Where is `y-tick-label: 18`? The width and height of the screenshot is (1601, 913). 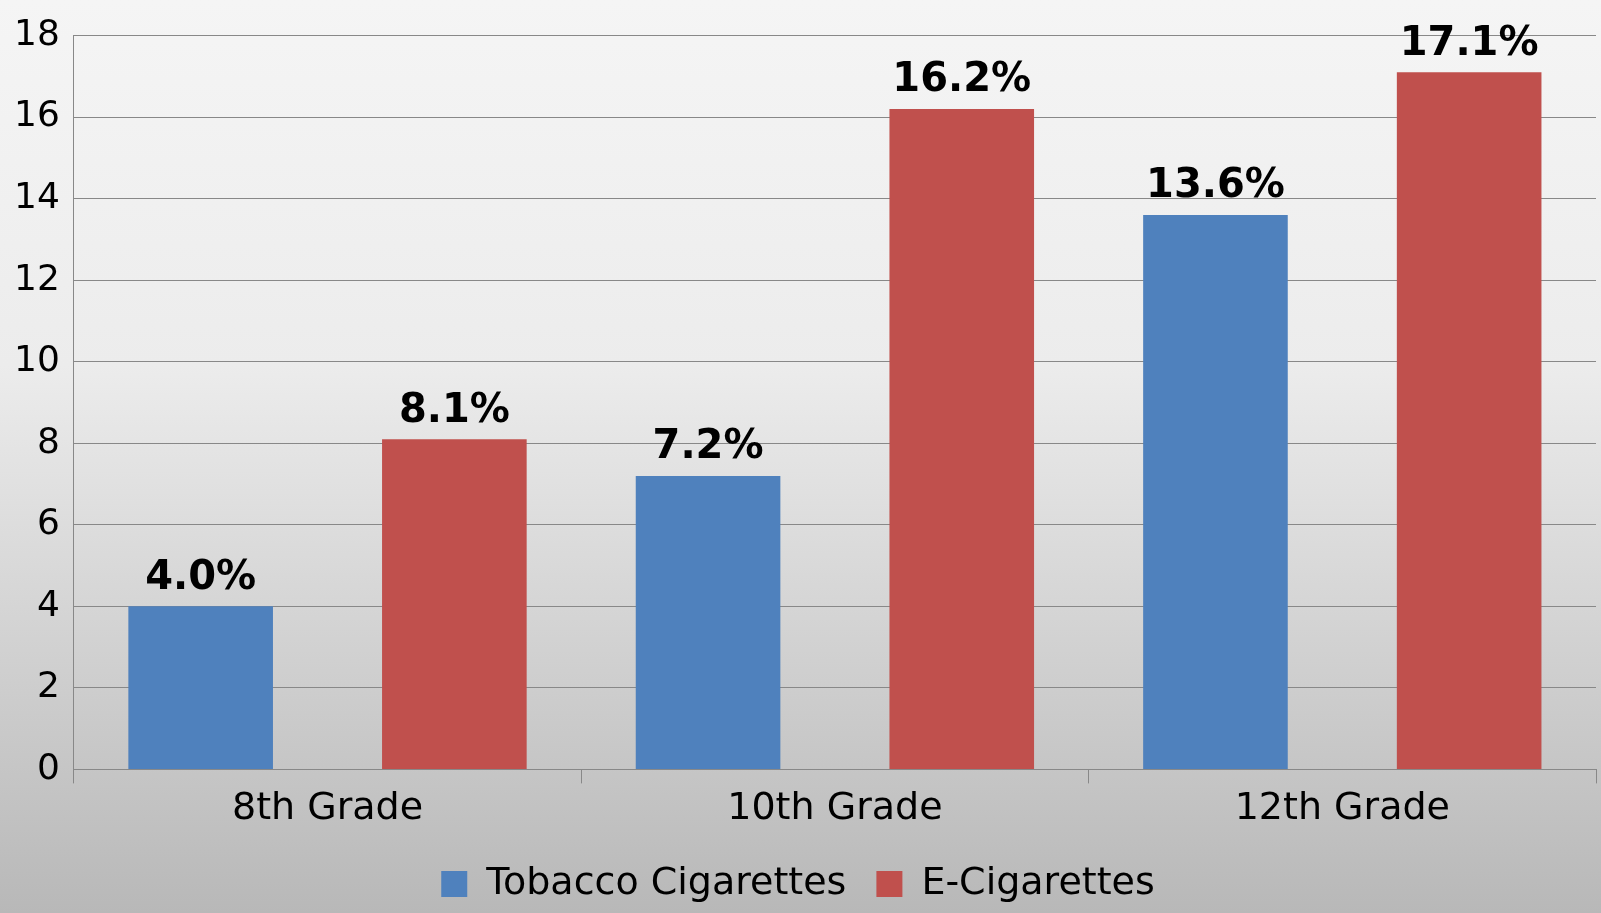
y-tick-label: 18 is located at coordinates (37, 32).